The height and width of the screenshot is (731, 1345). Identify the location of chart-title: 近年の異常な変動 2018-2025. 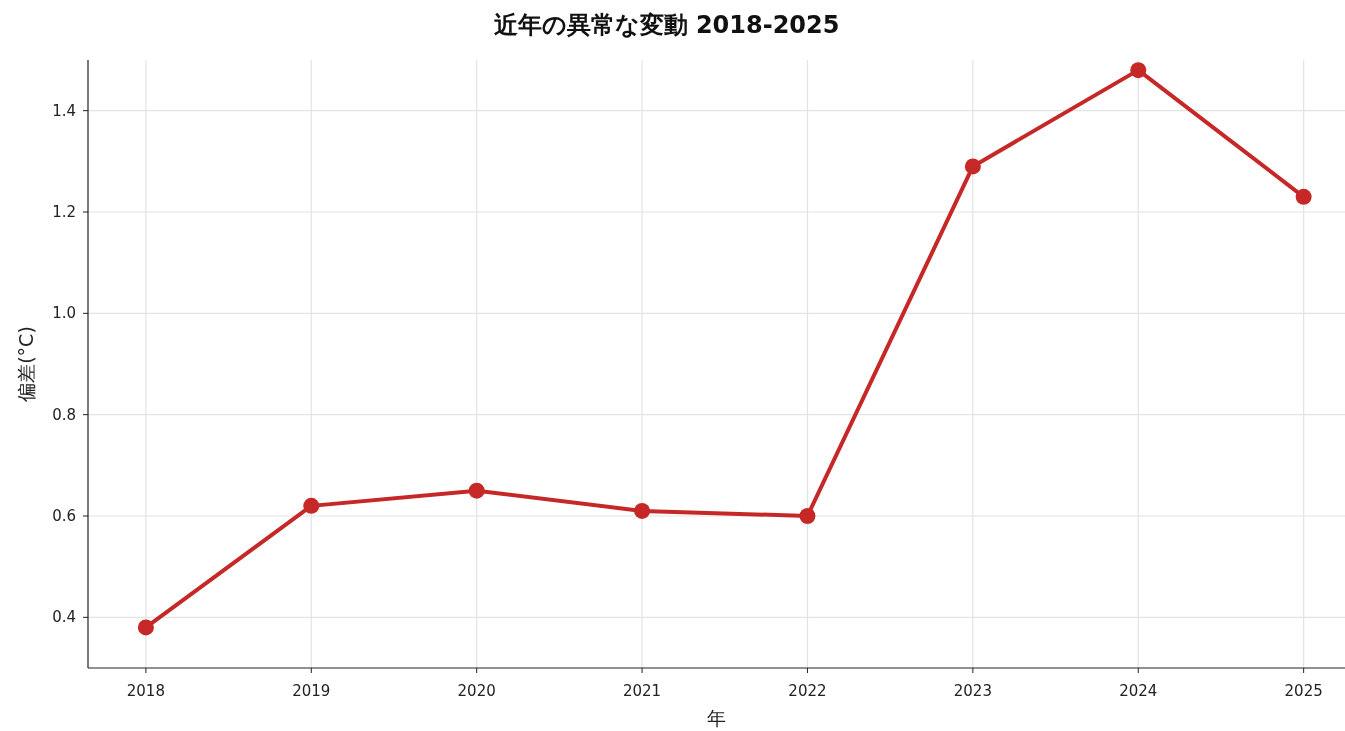
(666, 25).